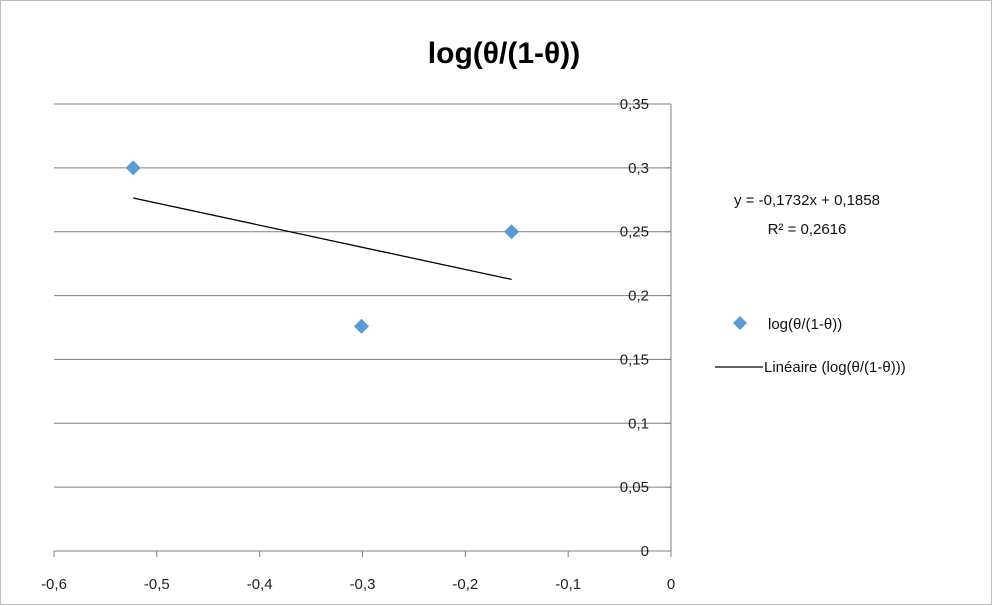 The height and width of the screenshot is (606, 992). I want to click on x-tick-label: -0,5, so click(157, 584).